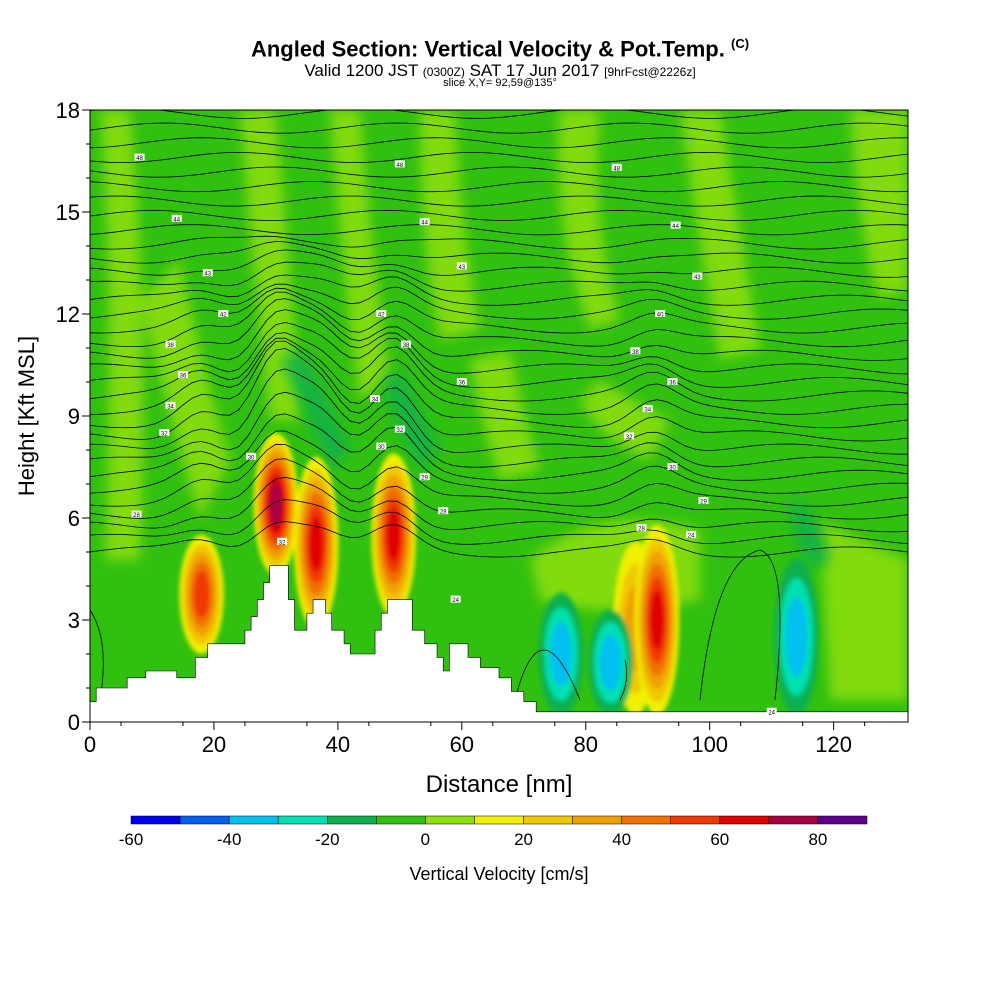  I want to click on chart-slice-info: slice X,Y= 92,59@135°, so click(500, 83).